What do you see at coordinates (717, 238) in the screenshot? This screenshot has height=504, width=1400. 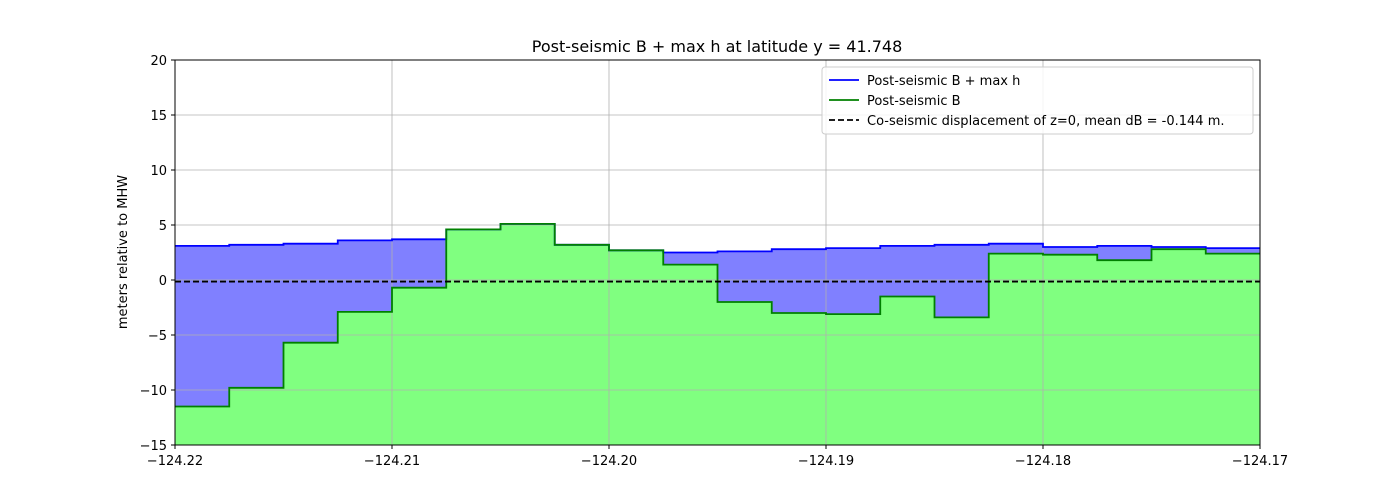 I see `line-b-plus-max-h` at bounding box center [717, 238].